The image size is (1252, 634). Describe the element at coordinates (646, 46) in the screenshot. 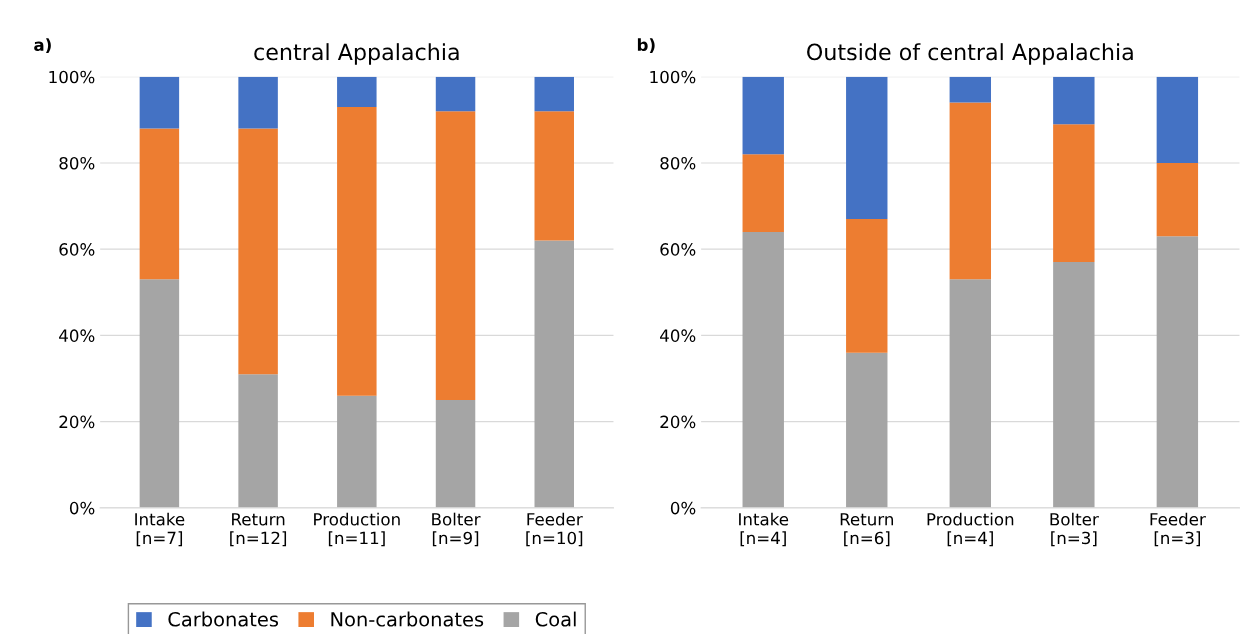

I see `text: b)` at that location.